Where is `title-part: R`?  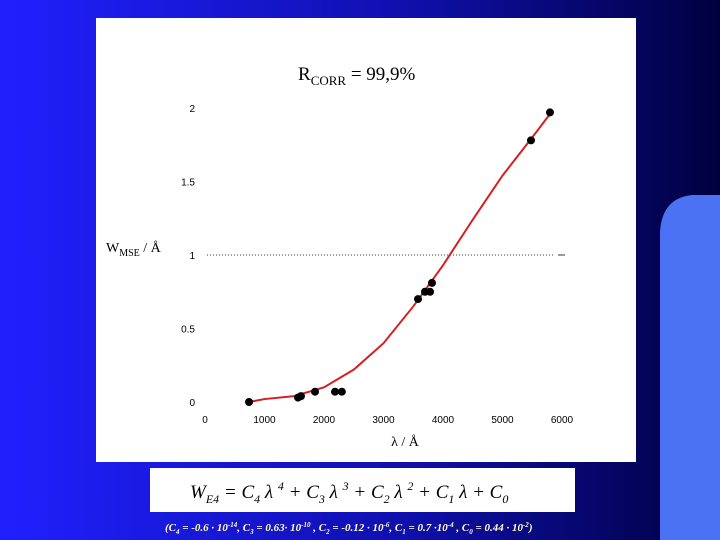 title-part: R is located at coordinates (304, 74).